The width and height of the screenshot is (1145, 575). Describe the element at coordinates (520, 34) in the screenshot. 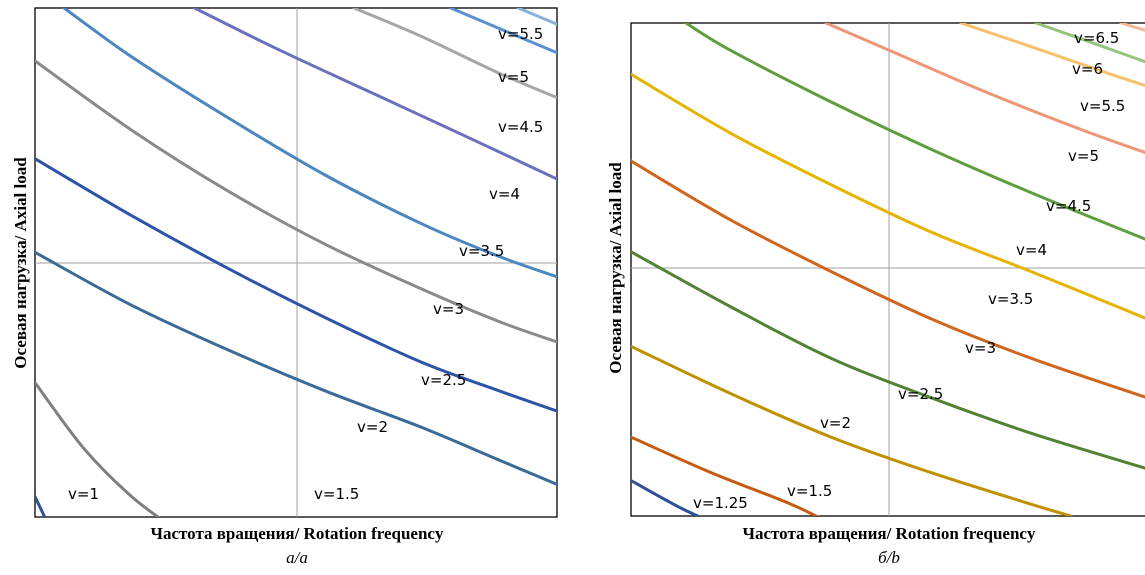

I see `chart-a-label-v5-5: v=5.5` at that location.